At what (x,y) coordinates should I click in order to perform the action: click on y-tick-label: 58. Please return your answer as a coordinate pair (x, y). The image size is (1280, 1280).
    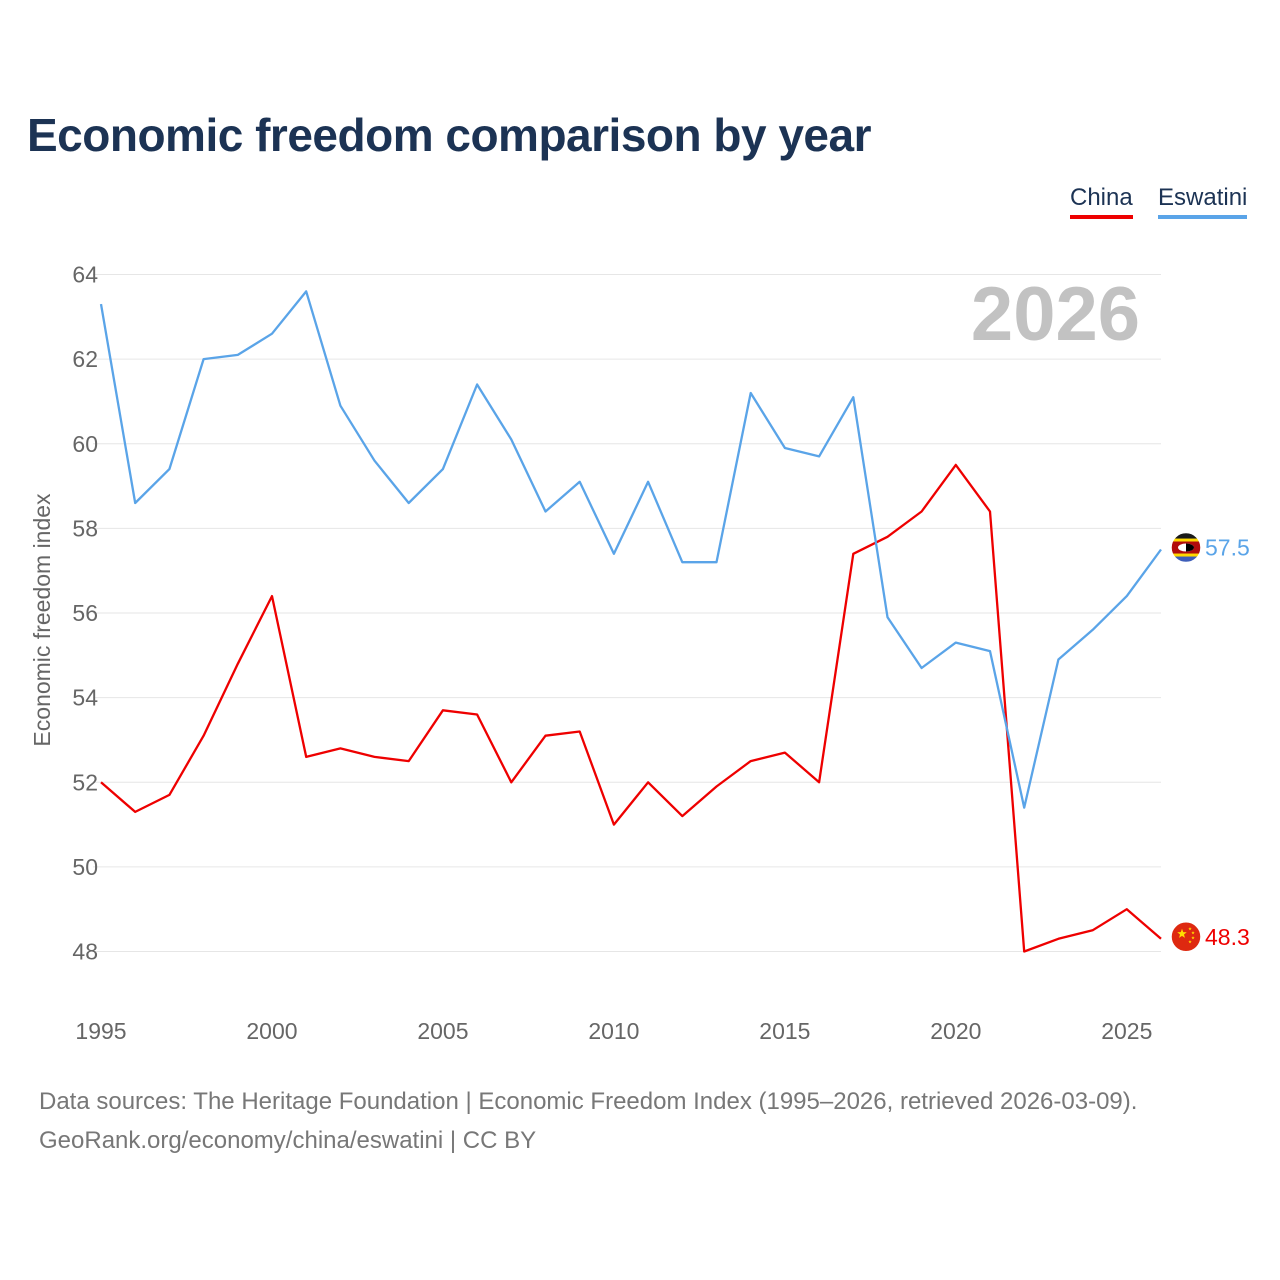
    Looking at the image, I should click on (85, 528).